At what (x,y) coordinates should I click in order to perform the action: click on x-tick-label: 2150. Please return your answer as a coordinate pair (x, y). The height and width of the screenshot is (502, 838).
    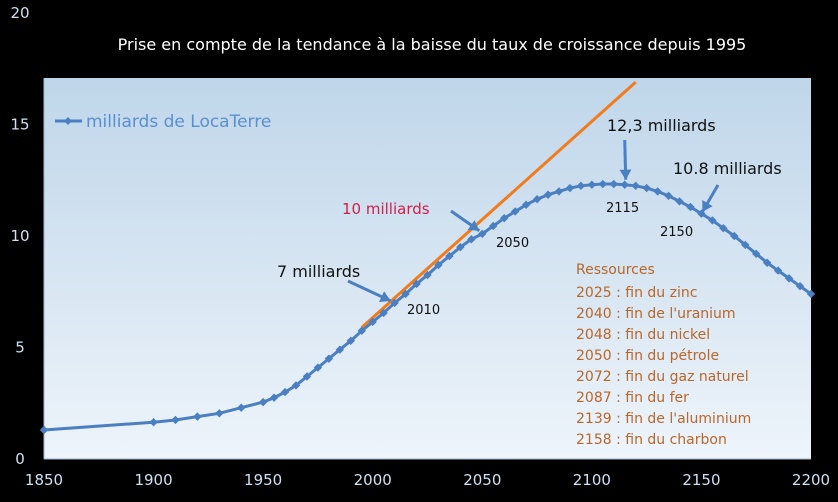
    Looking at the image, I should click on (701, 480).